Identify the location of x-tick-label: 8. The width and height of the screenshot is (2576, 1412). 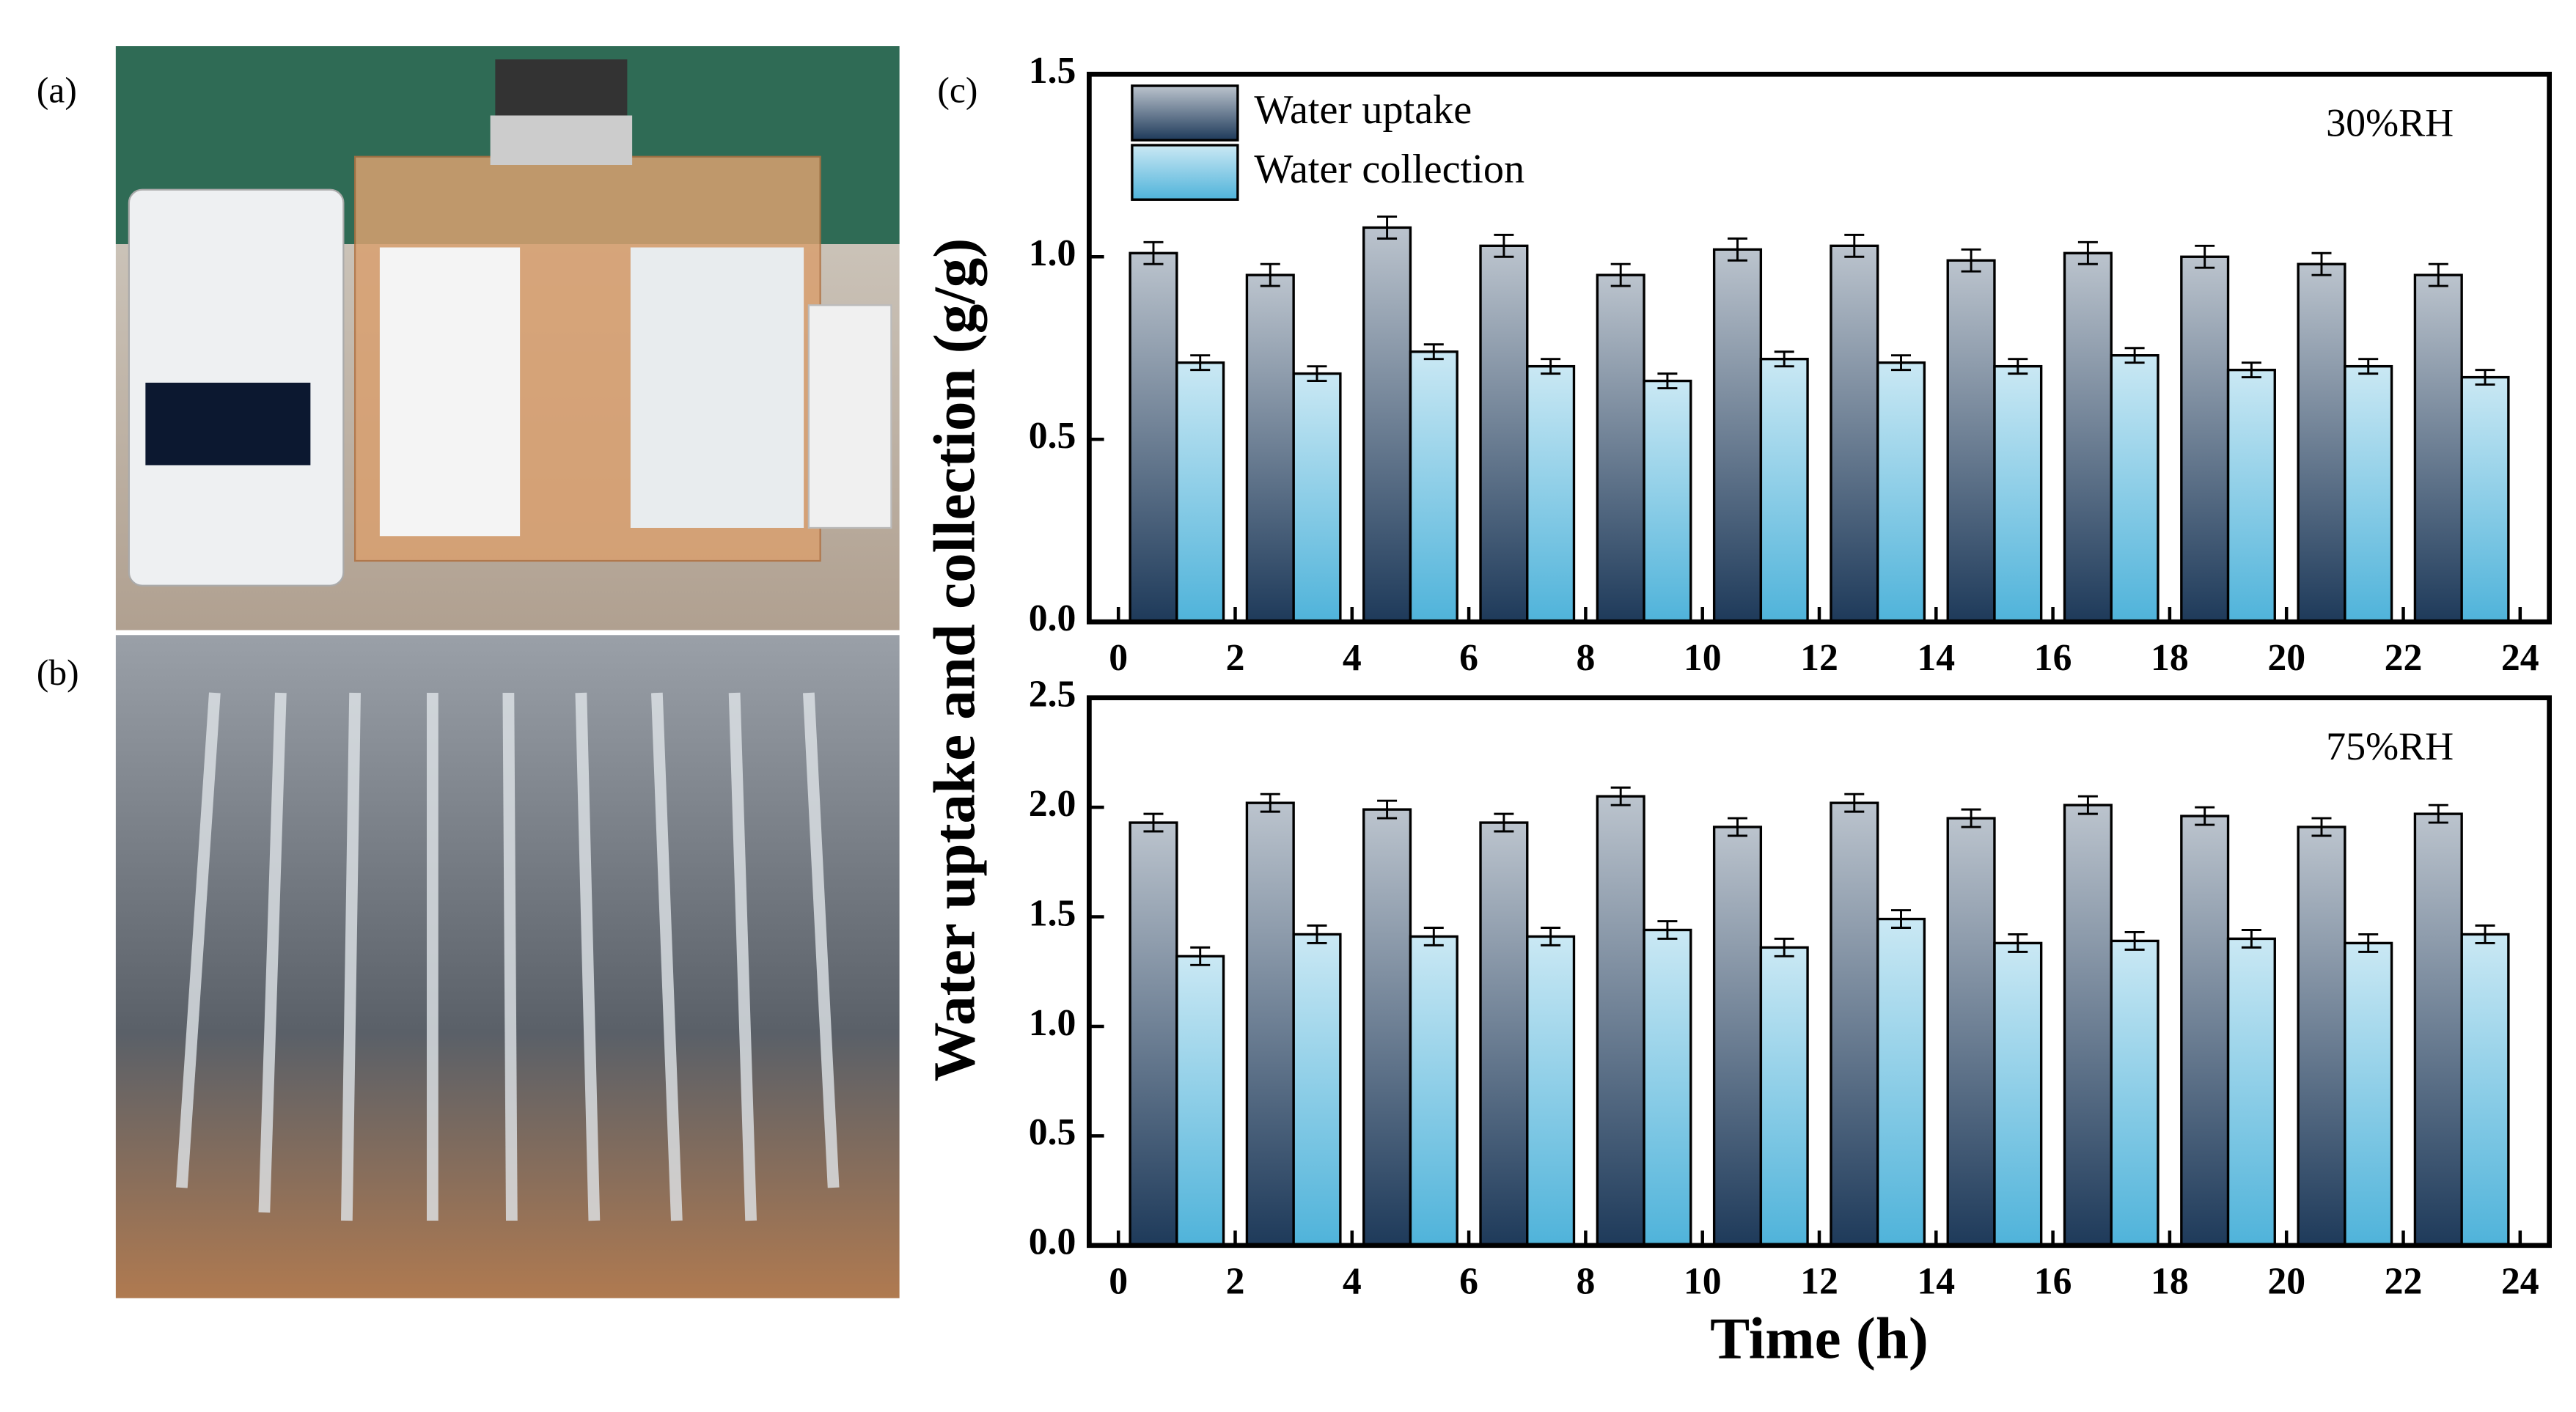
(1586, 1282).